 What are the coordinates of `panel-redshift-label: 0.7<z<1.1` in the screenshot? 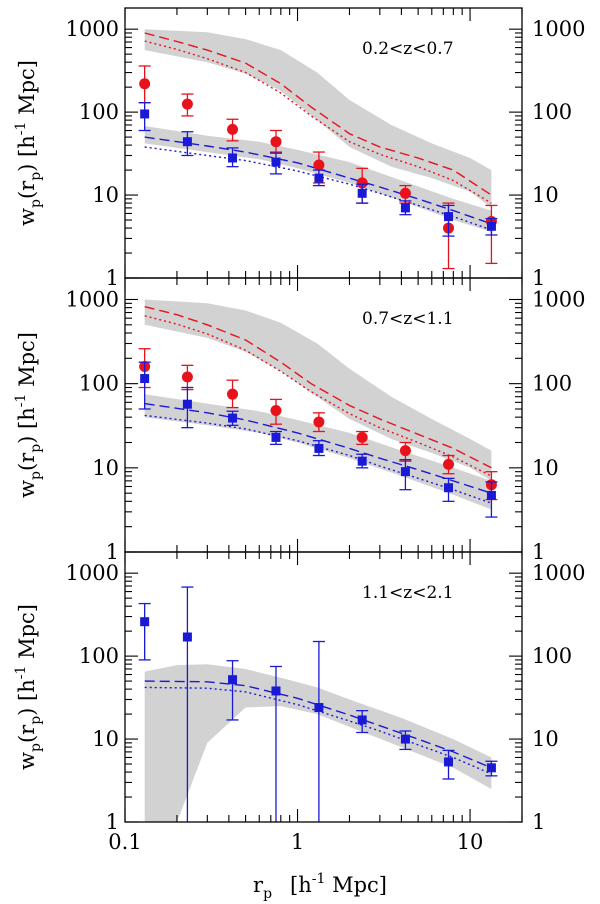 It's located at (408, 319).